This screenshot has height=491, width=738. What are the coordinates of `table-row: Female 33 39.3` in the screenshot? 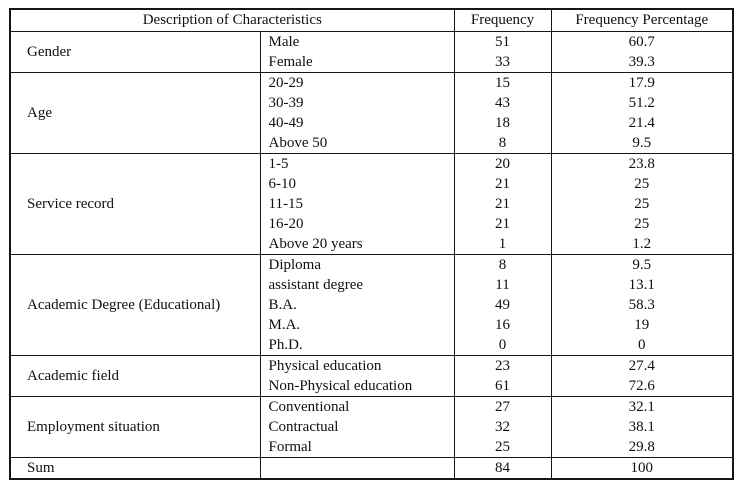 It's located at (372, 61).